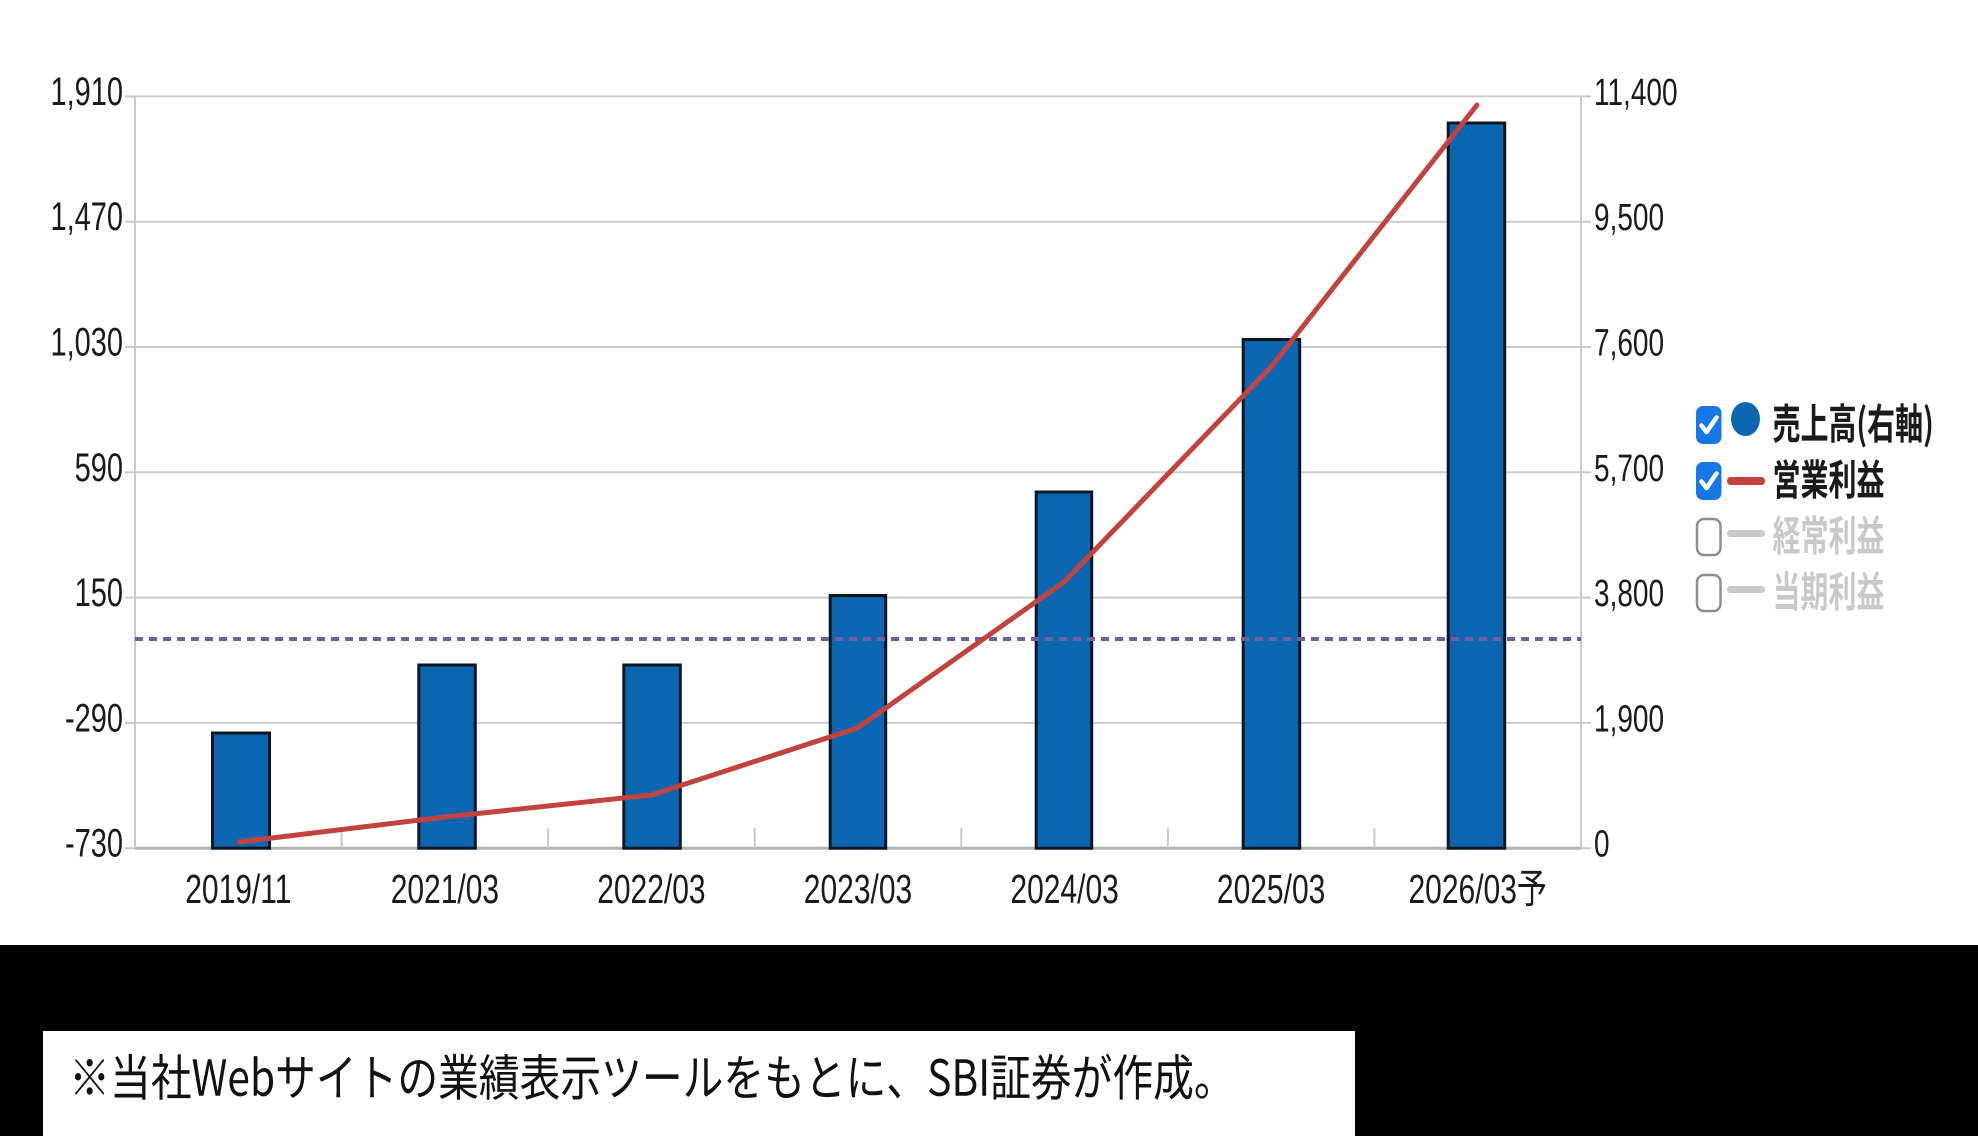 The height and width of the screenshot is (1136, 1978). What do you see at coordinates (99, 593) in the screenshot?
I see `svg-text: 150` at bounding box center [99, 593].